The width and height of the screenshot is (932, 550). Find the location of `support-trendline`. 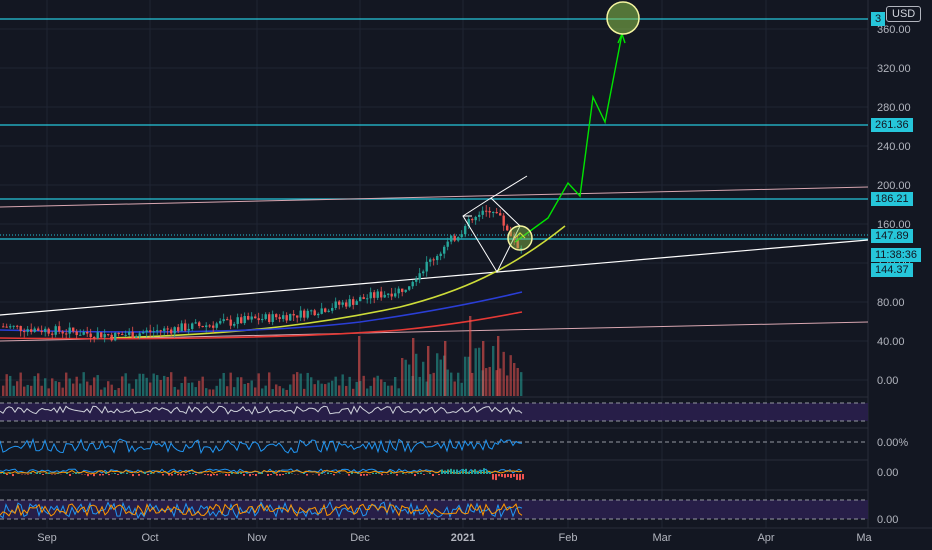

support-trendline is located at coordinates (434, 277).